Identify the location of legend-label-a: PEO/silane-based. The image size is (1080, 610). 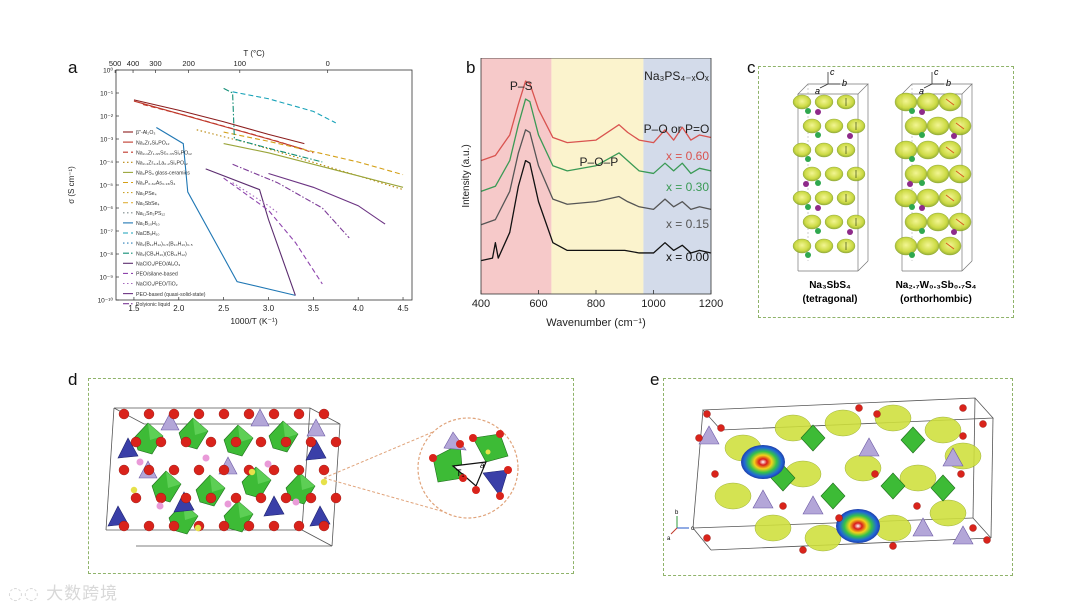
(157, 275).